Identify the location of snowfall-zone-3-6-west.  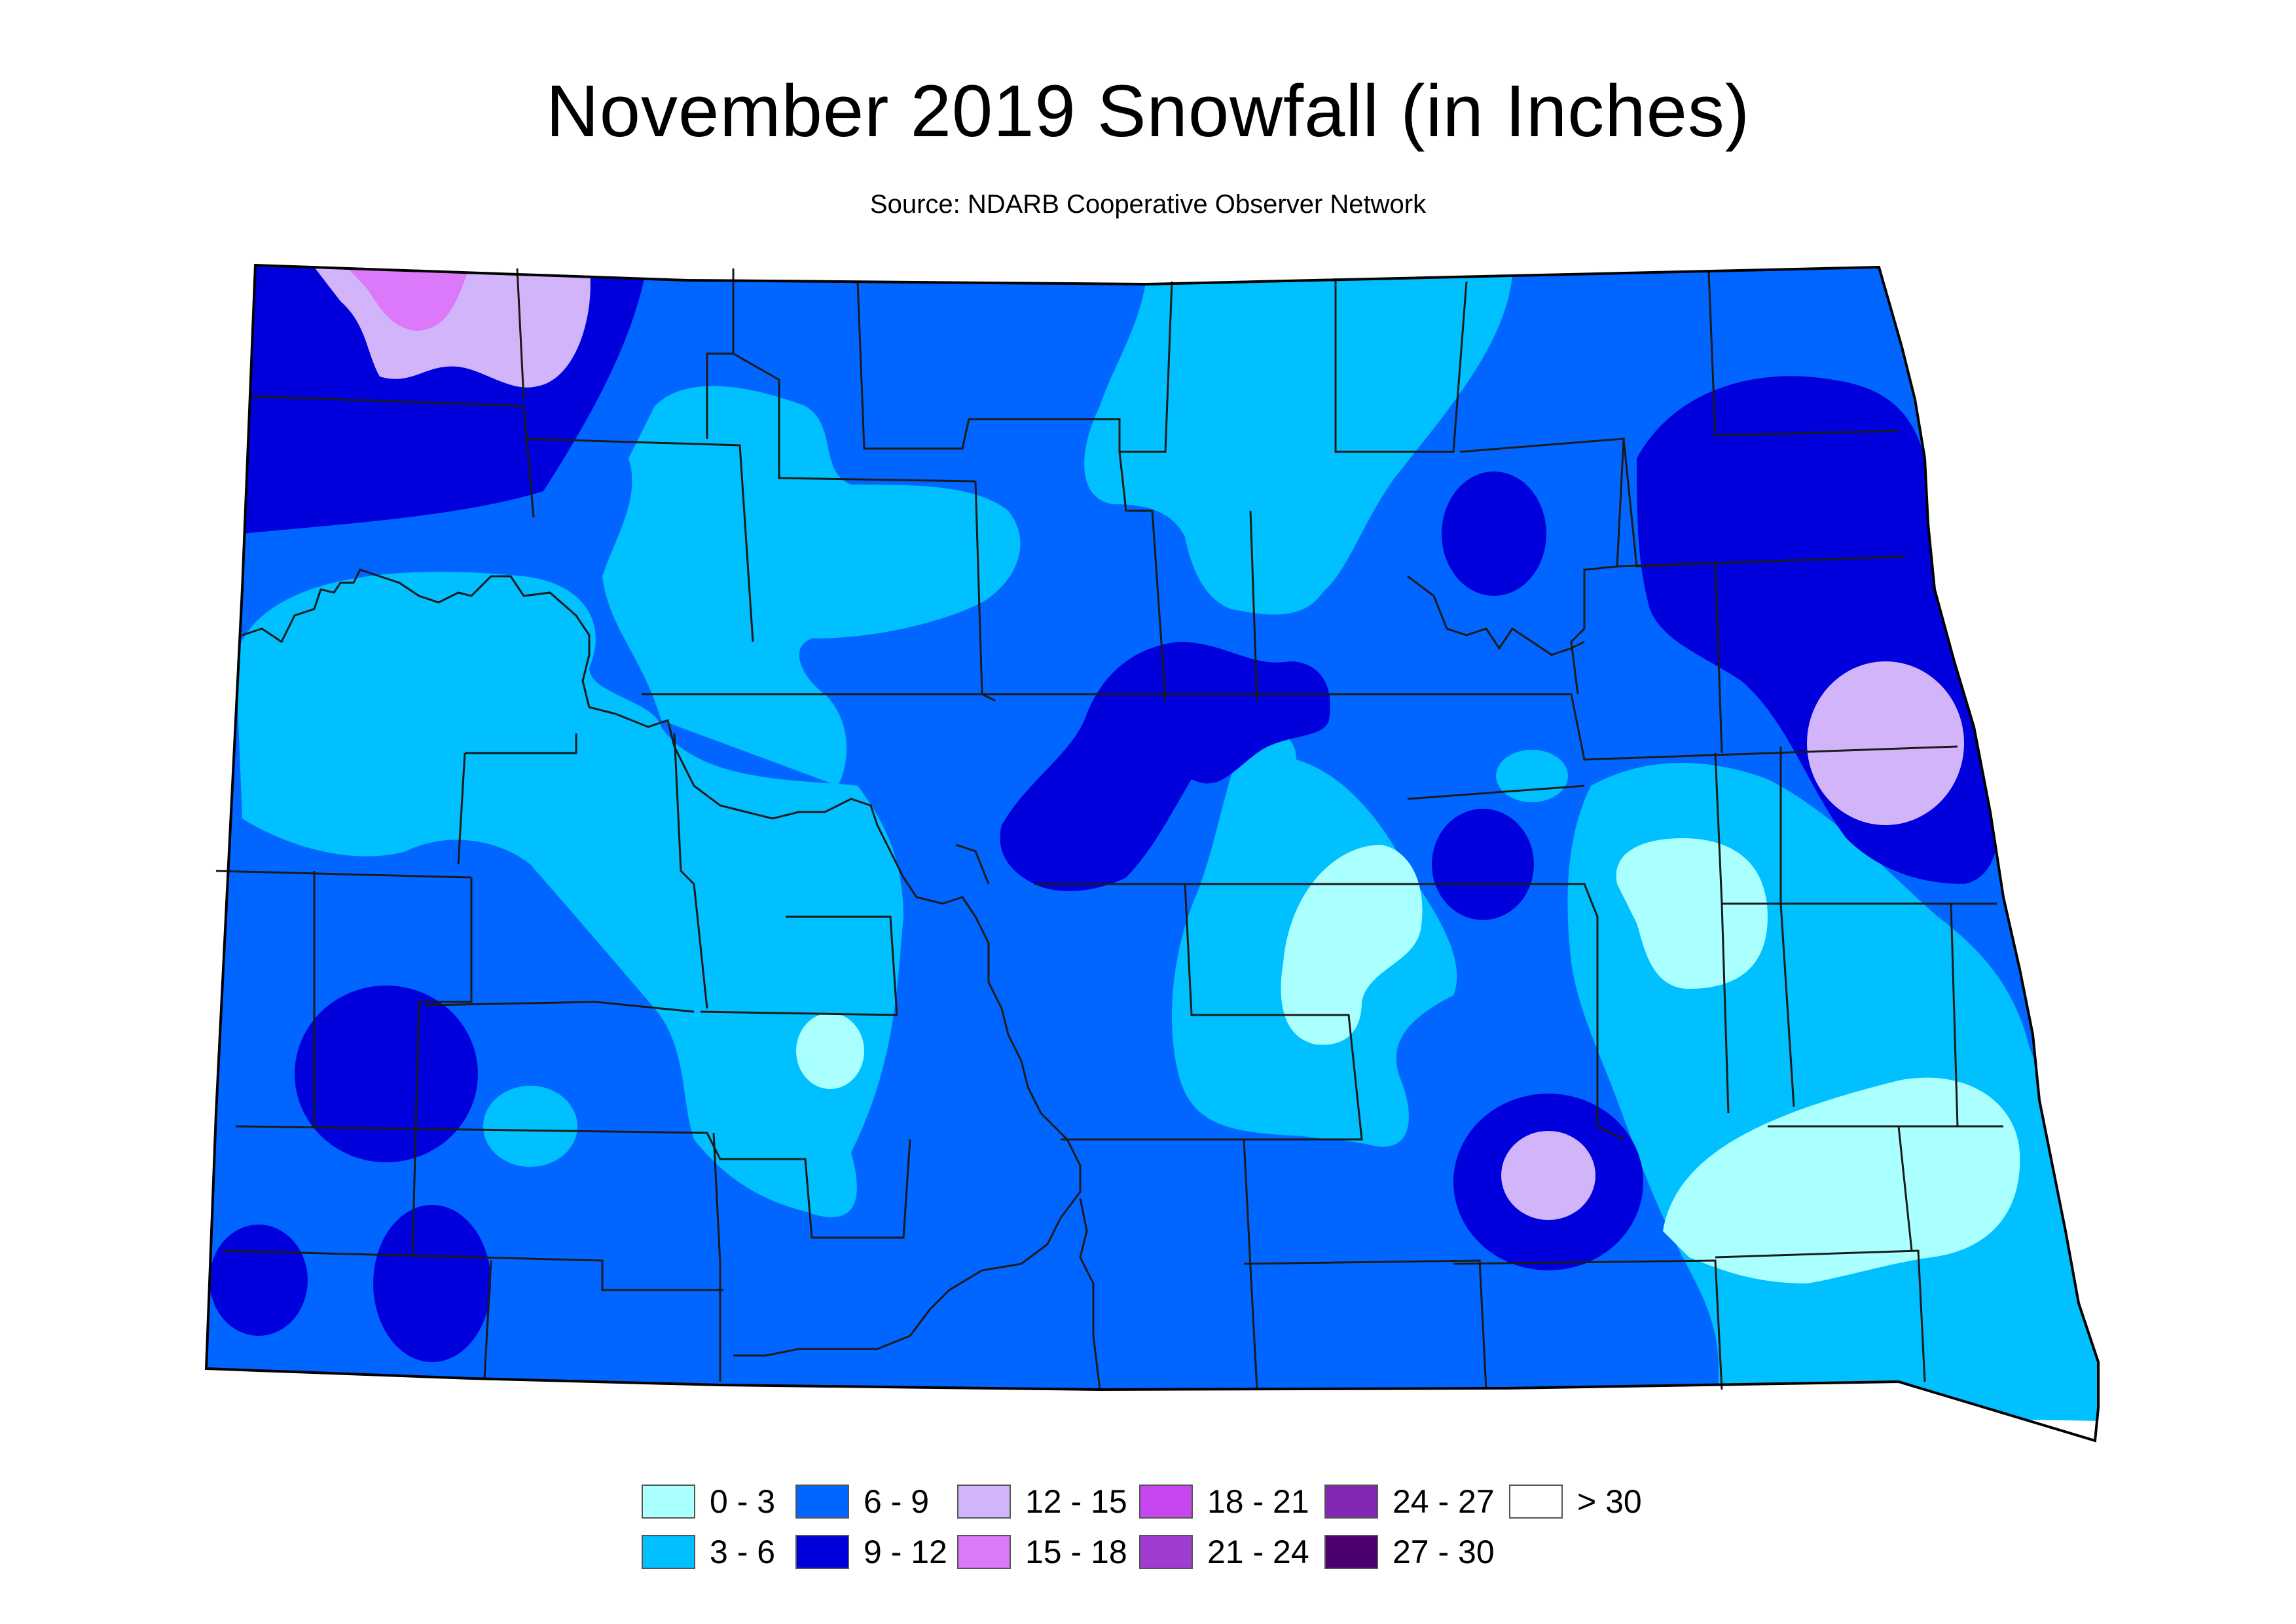
(569, 894).